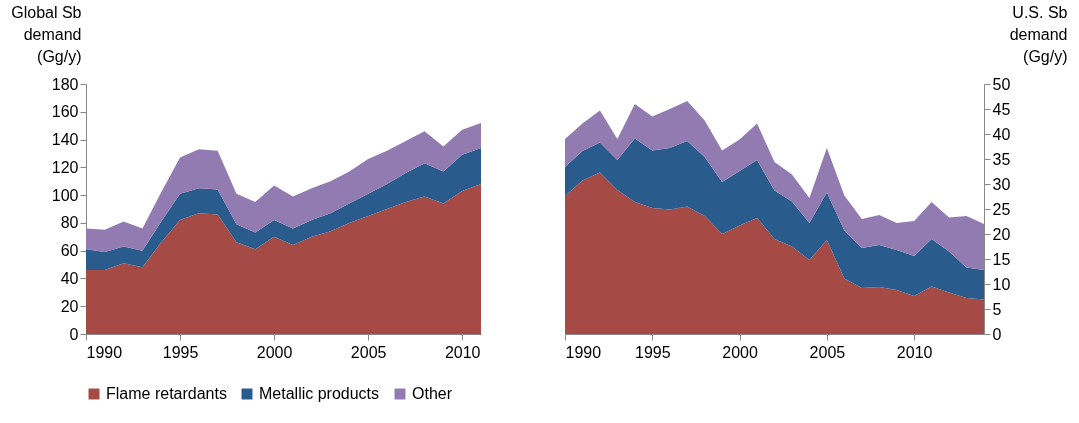 The image size is (1079, 423). Describe the element at coordinates (166, 393) in the screenshot. I see `legend-label: Flame retardants` at that location.